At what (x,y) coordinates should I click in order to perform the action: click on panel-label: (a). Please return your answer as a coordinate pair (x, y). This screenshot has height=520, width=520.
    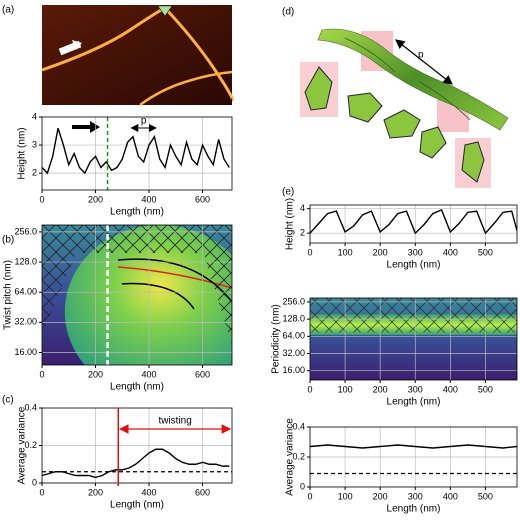
    Looking at the image, I should click on (8, 10).